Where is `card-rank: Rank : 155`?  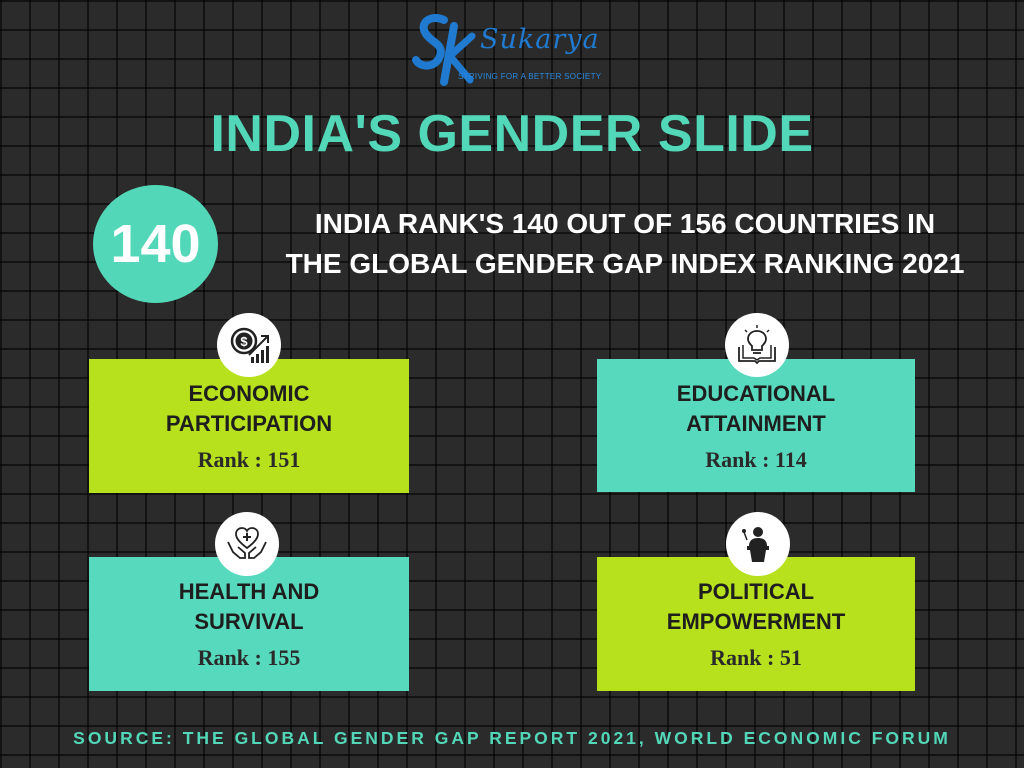
card-rank: Rank : 155 is located at coordinates (249, 657).